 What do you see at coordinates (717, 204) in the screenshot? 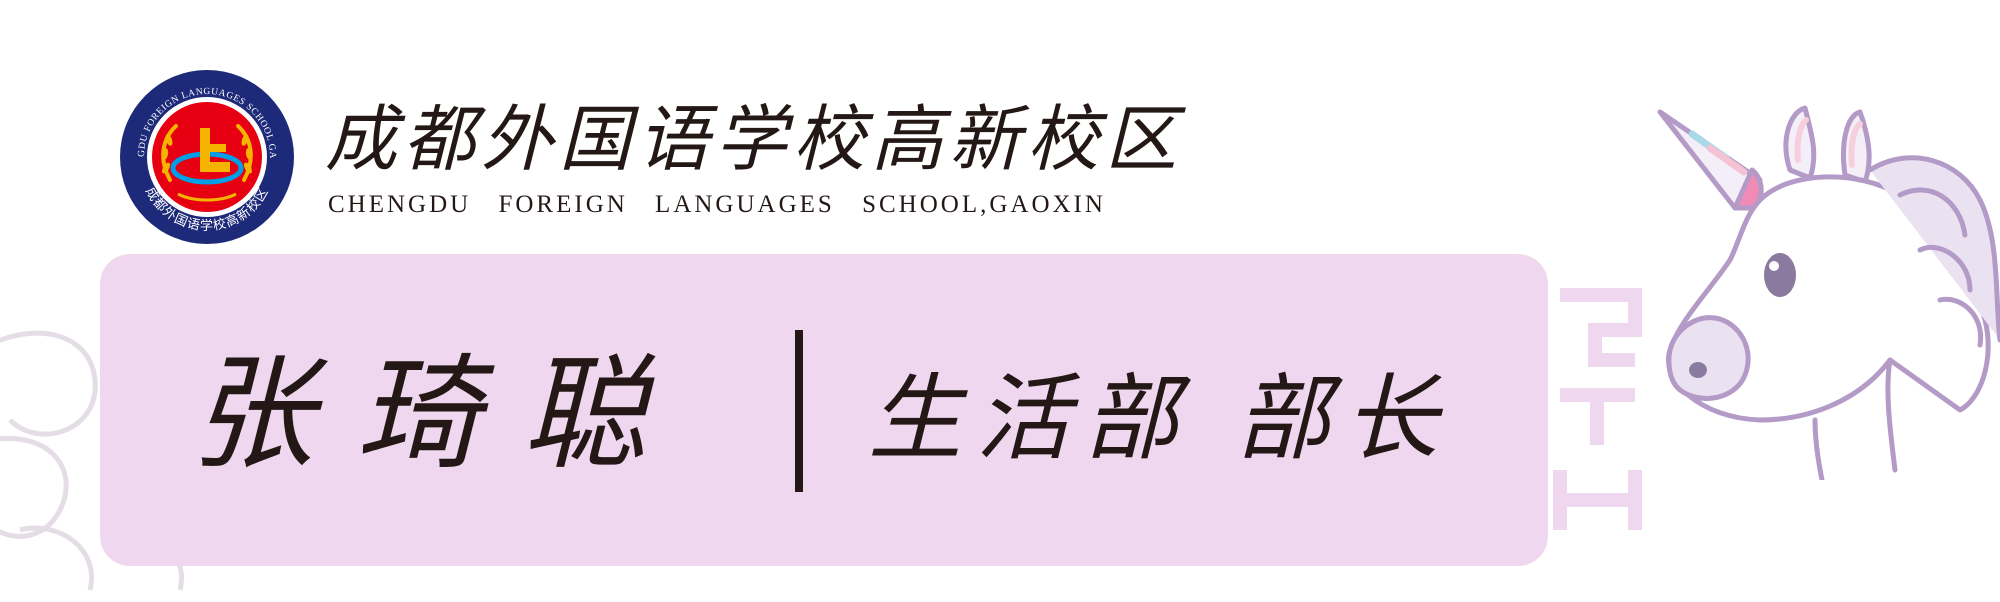
I see `school-name-en: CHENGDU FOREIGN LANGUAGES SCHOOL,GAOXIN` at bounding box center [717, 204].